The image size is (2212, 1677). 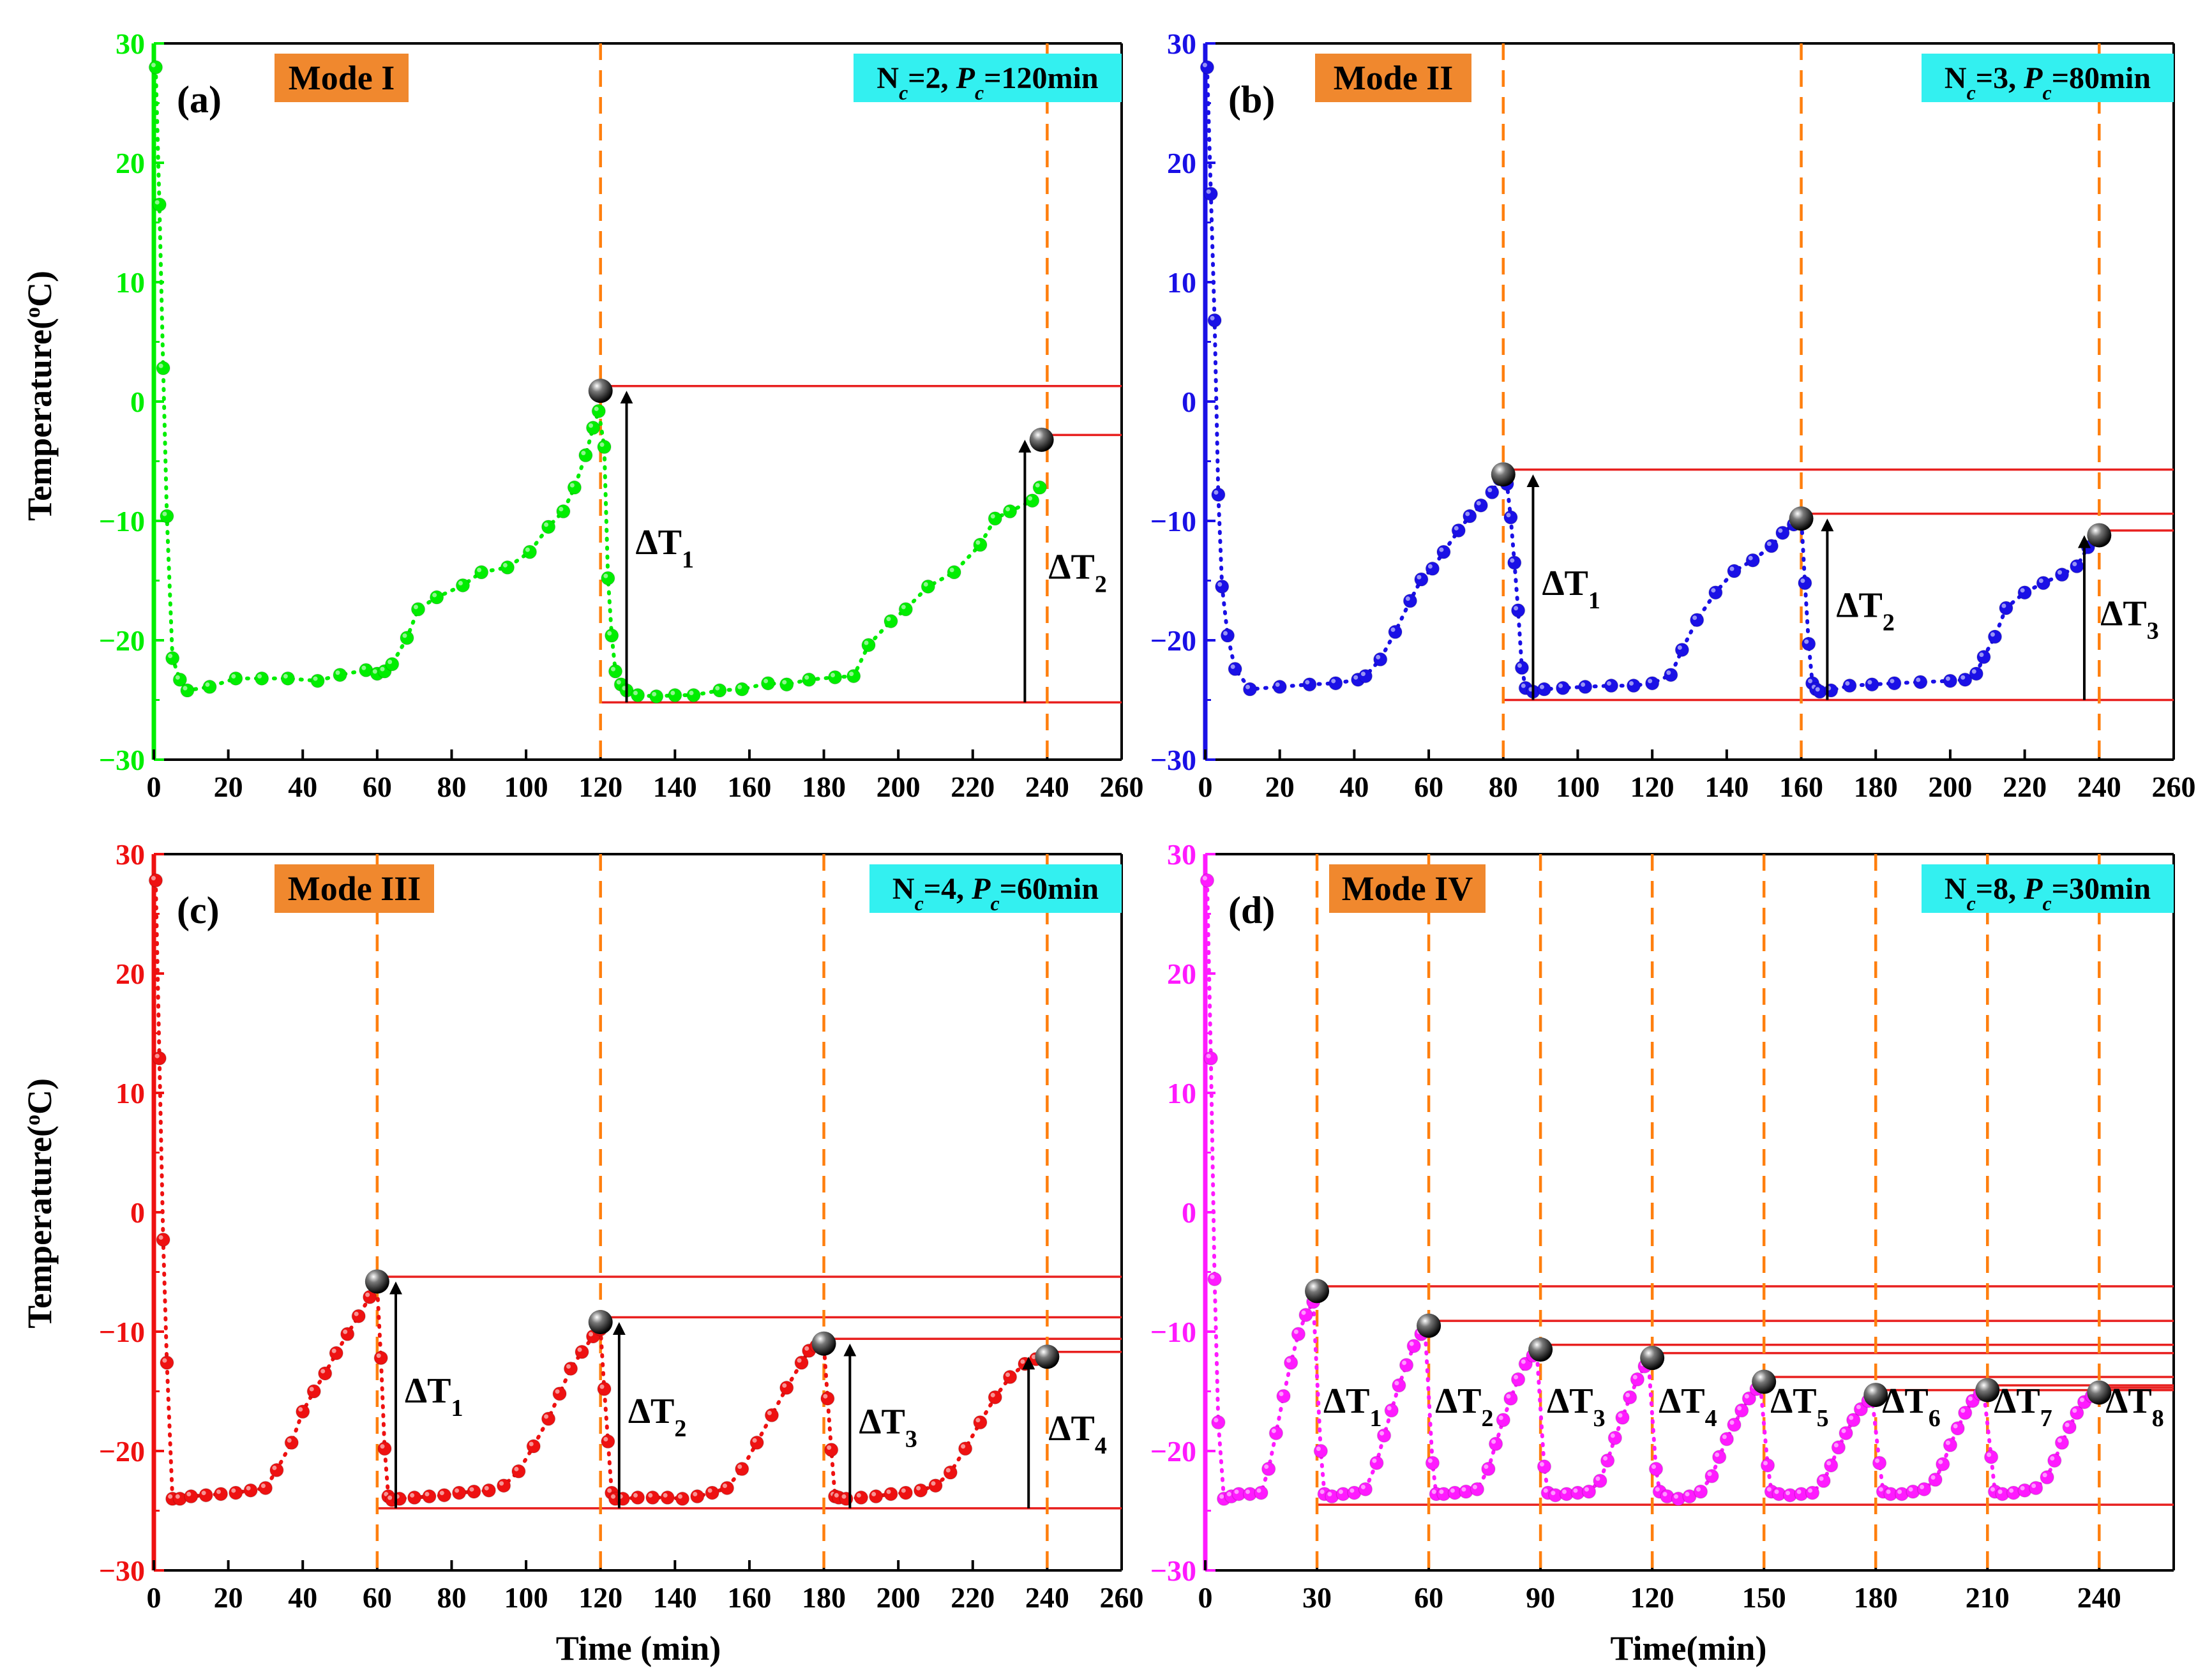 I want to click on x-tick-label: 20, so click(x=228, y=1598).